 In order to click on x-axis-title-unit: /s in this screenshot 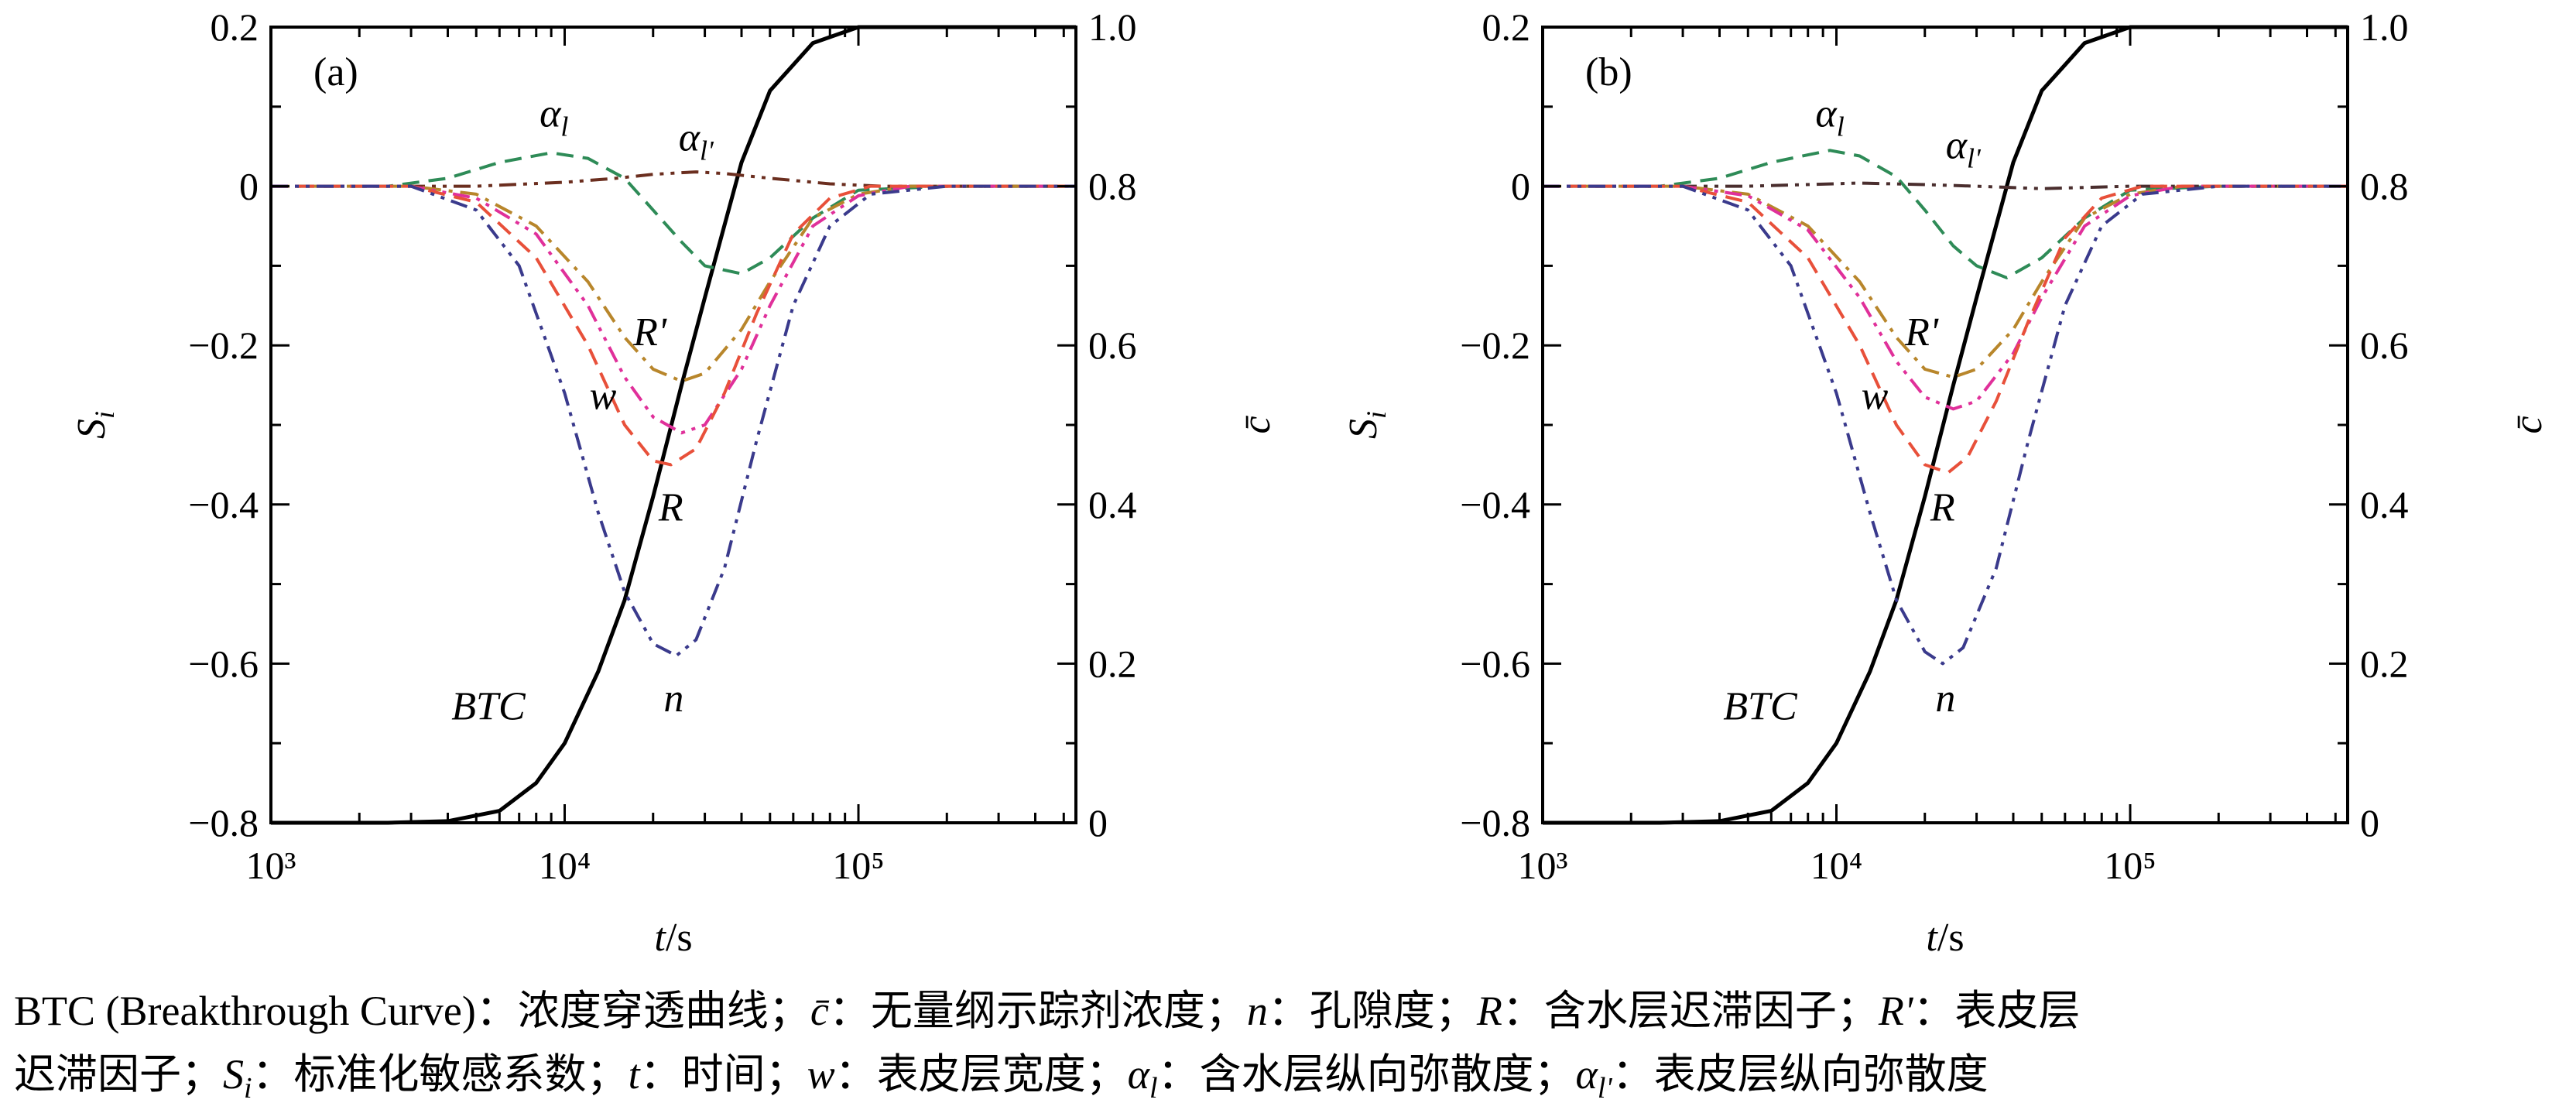, I will do `click(679, 938)`.